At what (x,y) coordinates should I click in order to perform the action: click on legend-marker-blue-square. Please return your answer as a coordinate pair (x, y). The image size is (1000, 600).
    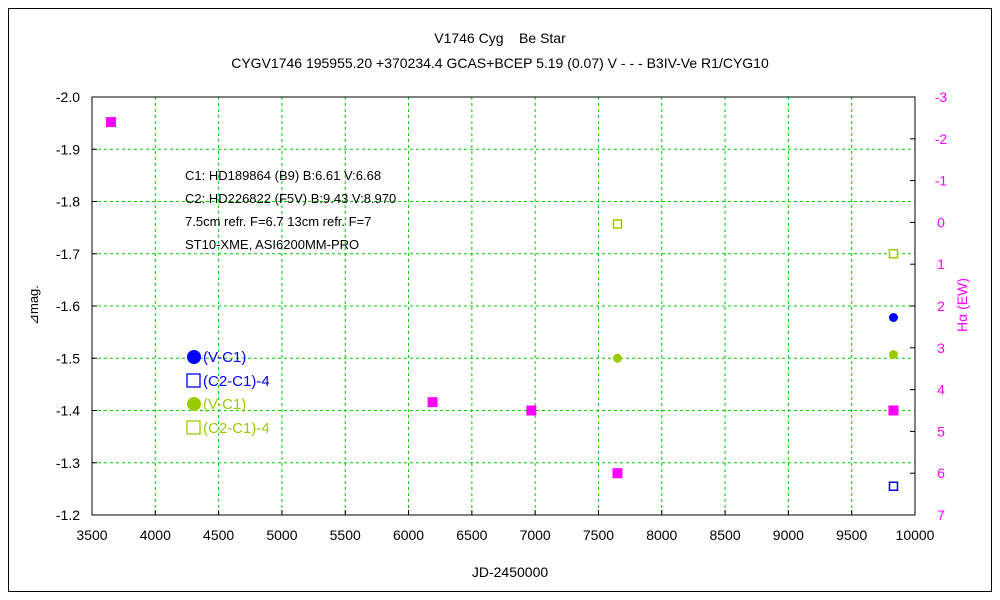
    Looking at the image, I should click on (193, 380).